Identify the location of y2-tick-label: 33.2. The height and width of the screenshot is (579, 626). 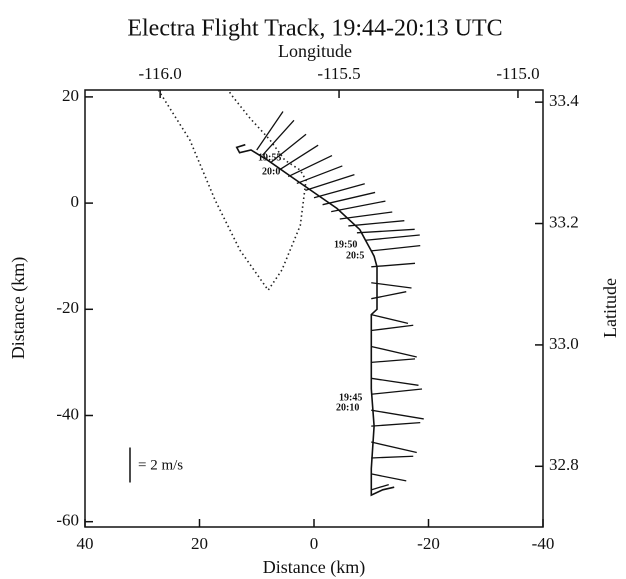
(564, 221).